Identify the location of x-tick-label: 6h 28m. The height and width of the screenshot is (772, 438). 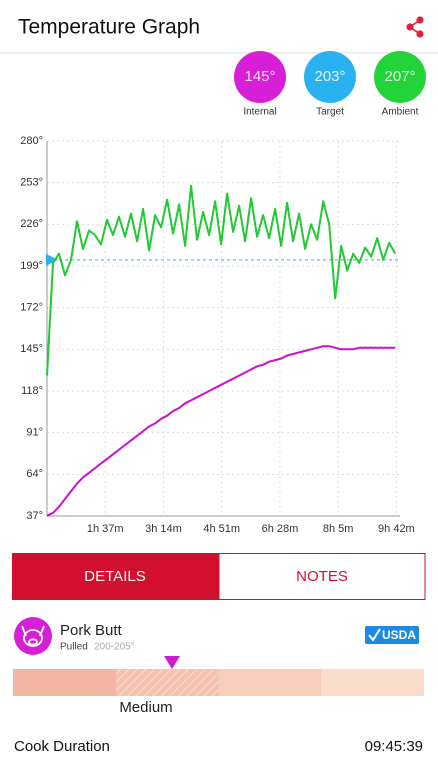
(280, 529).